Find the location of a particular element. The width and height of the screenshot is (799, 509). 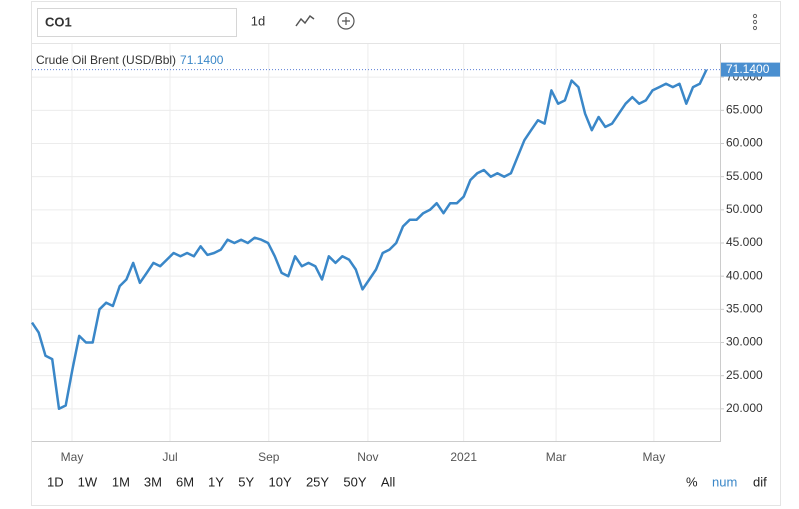

x-tick-label: Mar is located at coordinates (556, 457).